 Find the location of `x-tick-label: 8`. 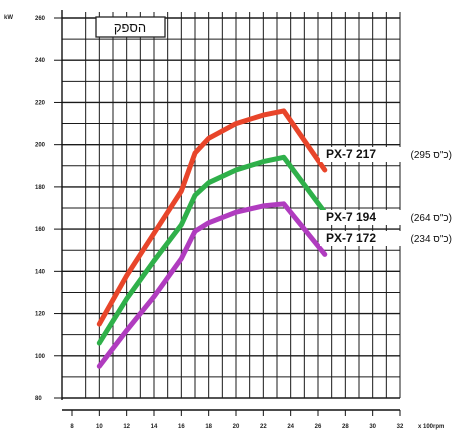

x-tick-label: 8 is located at coordinates (72, 427).